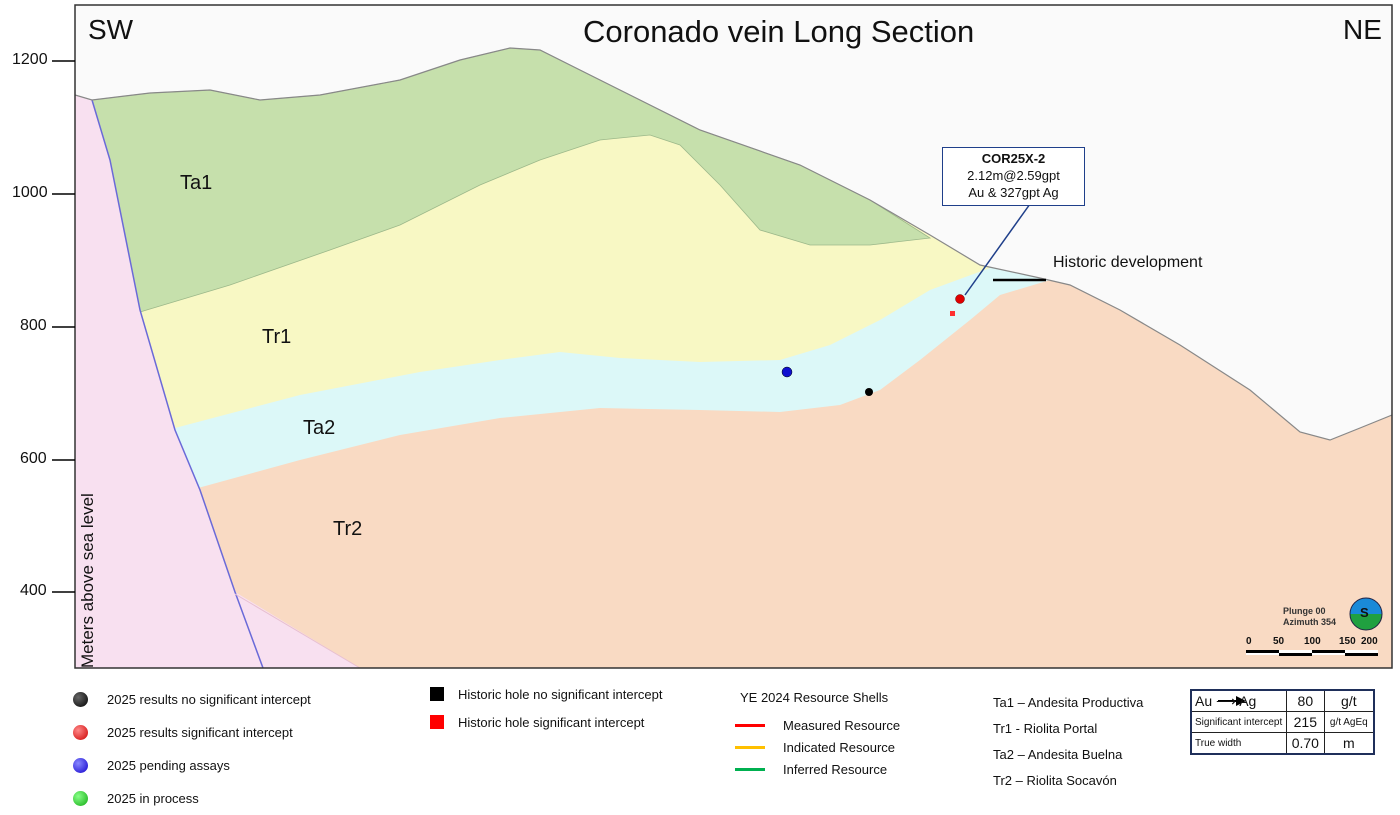 The height and width of the screenshot is (815, 1400). I want to click on cell-unit: m, so click(1349, 743).